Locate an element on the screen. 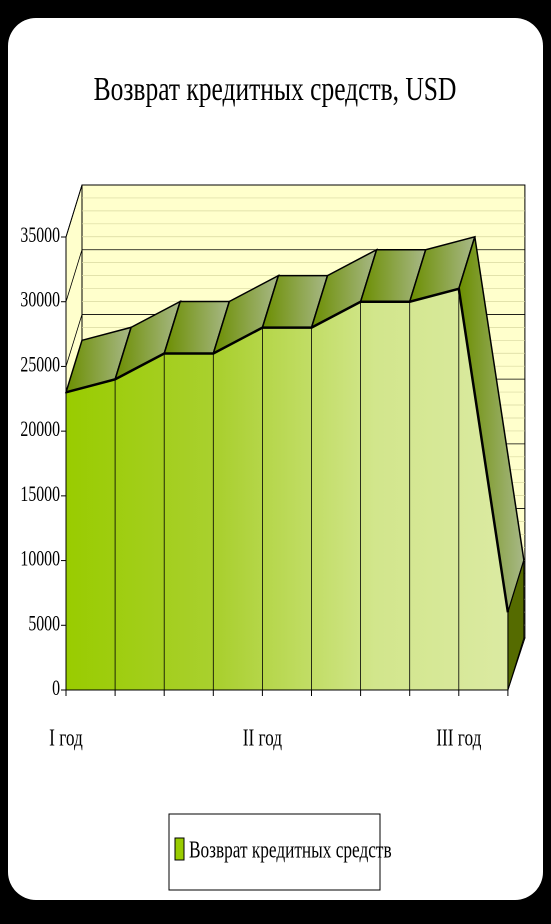  chart-title: Возврат кредитных средств, USD is located at coordinates (275, 88).